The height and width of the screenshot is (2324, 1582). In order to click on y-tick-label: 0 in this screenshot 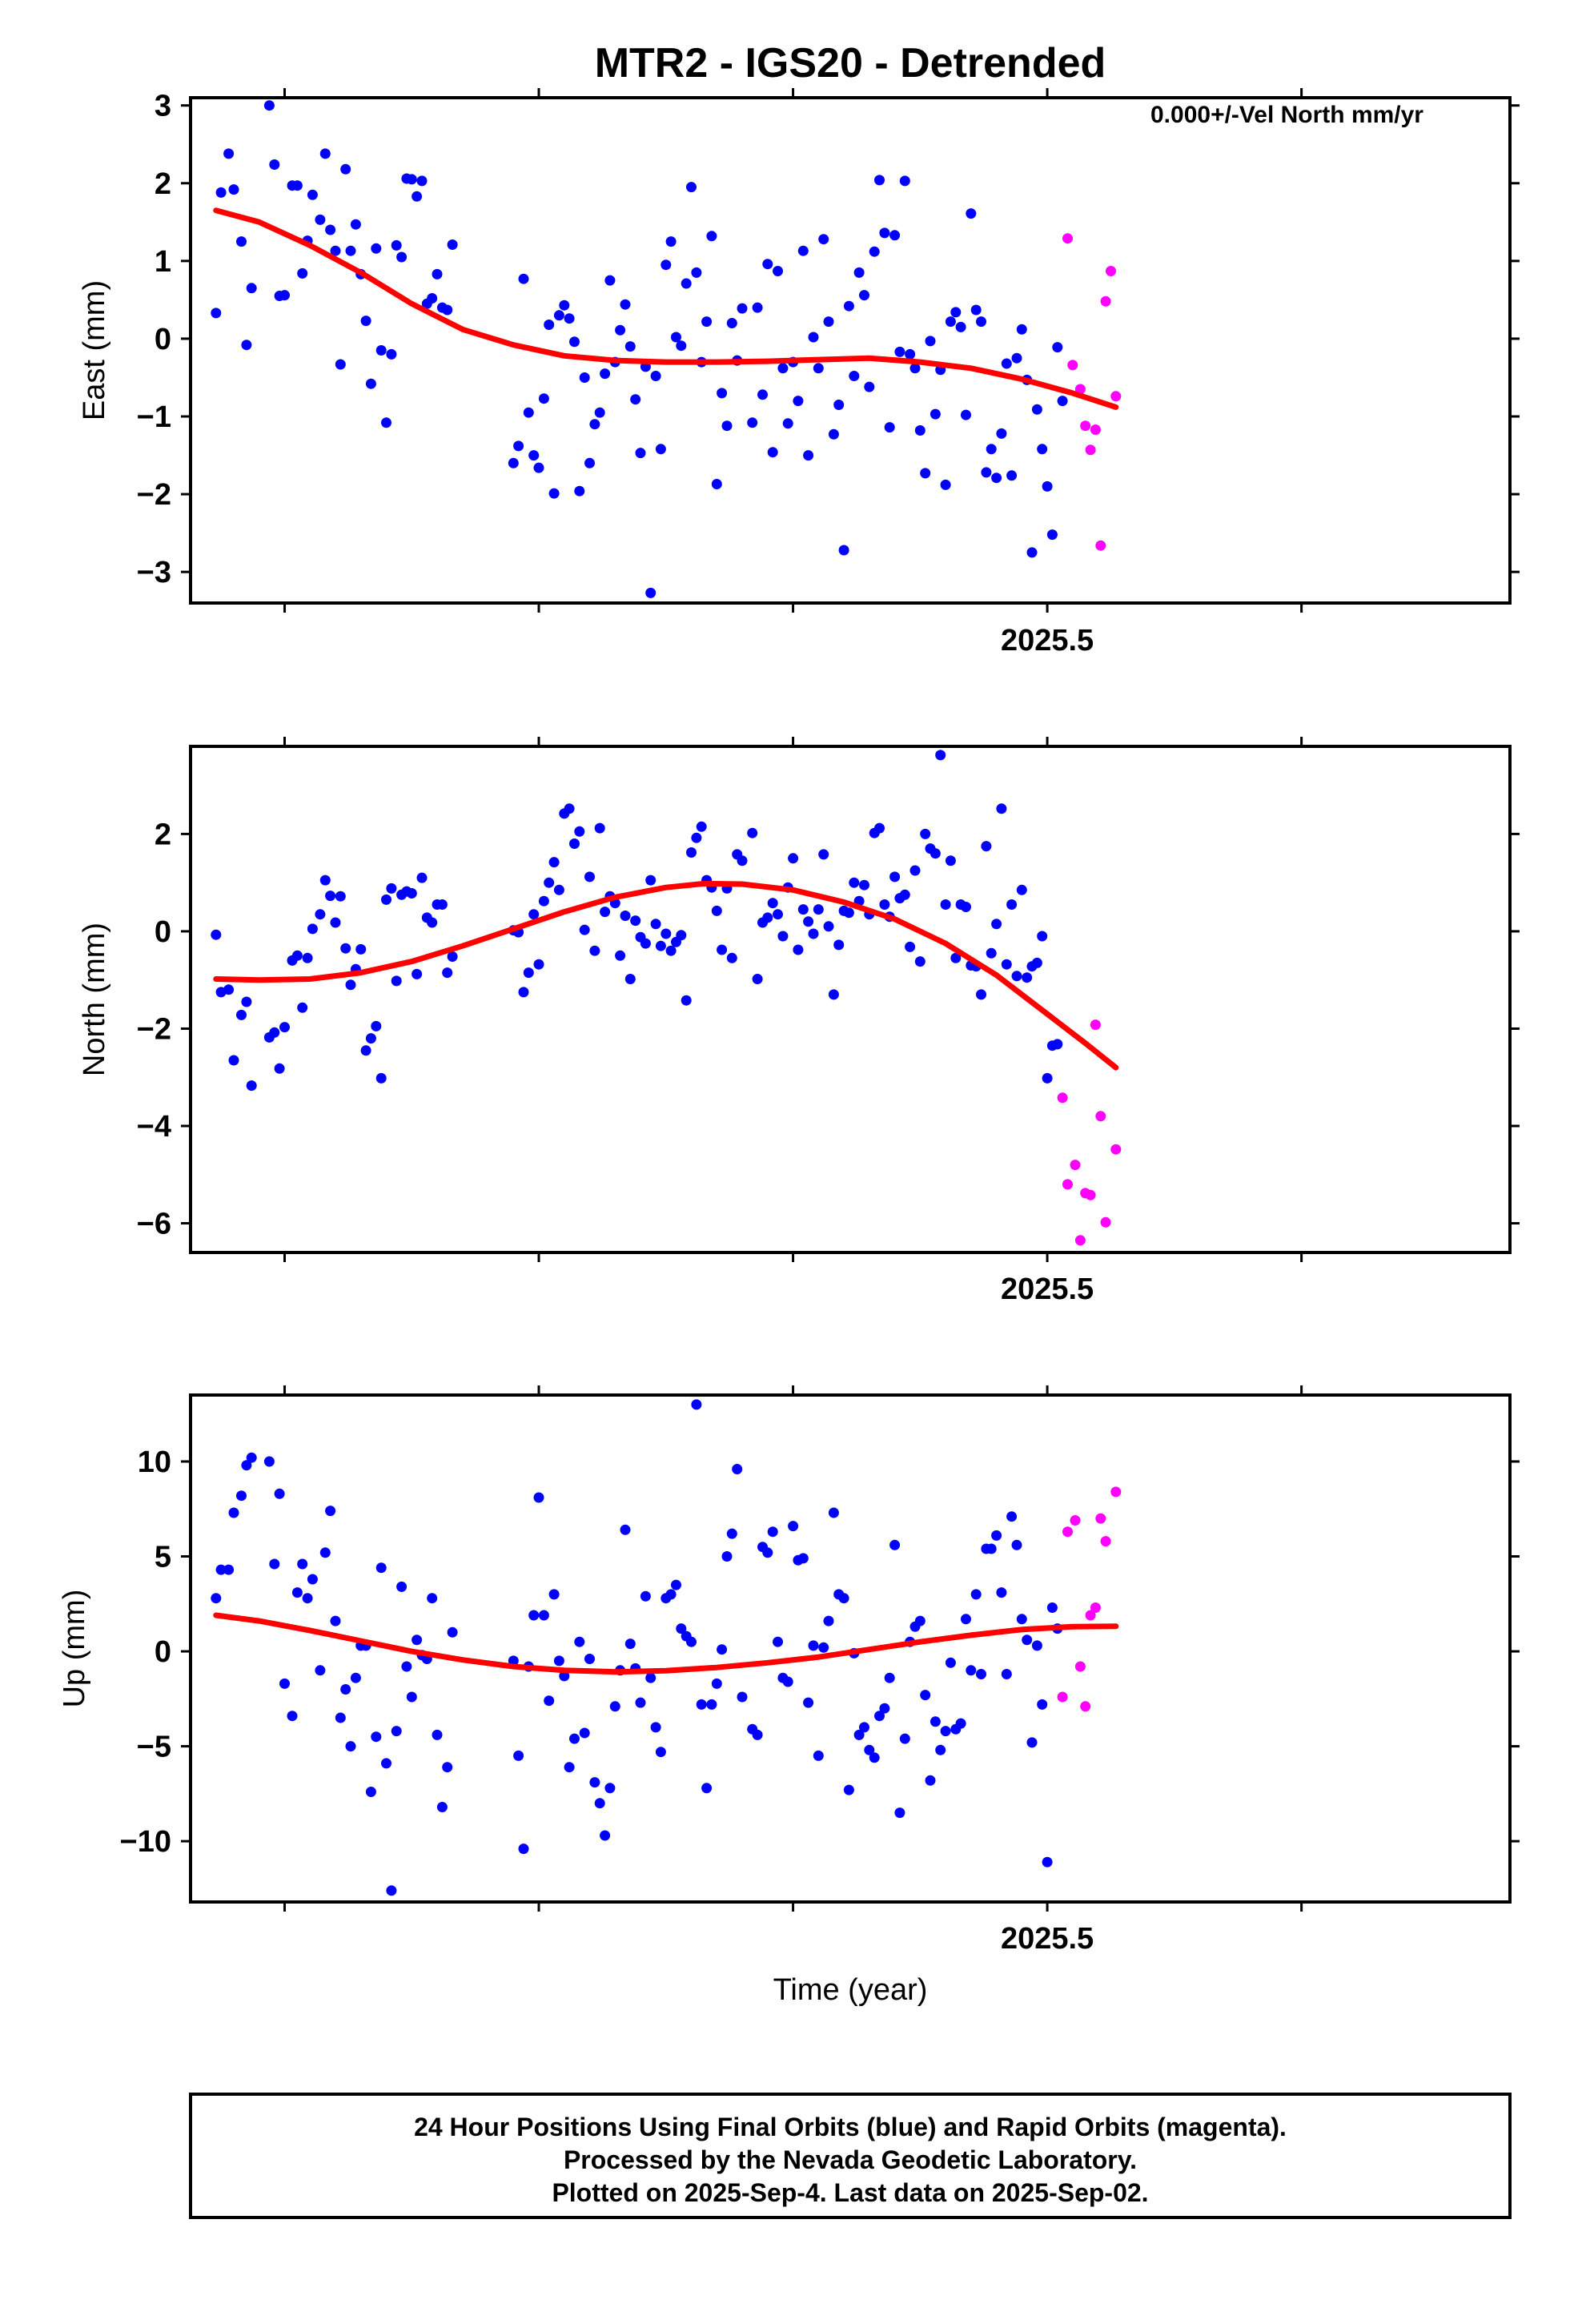, I will do `click(163, 1652)`.